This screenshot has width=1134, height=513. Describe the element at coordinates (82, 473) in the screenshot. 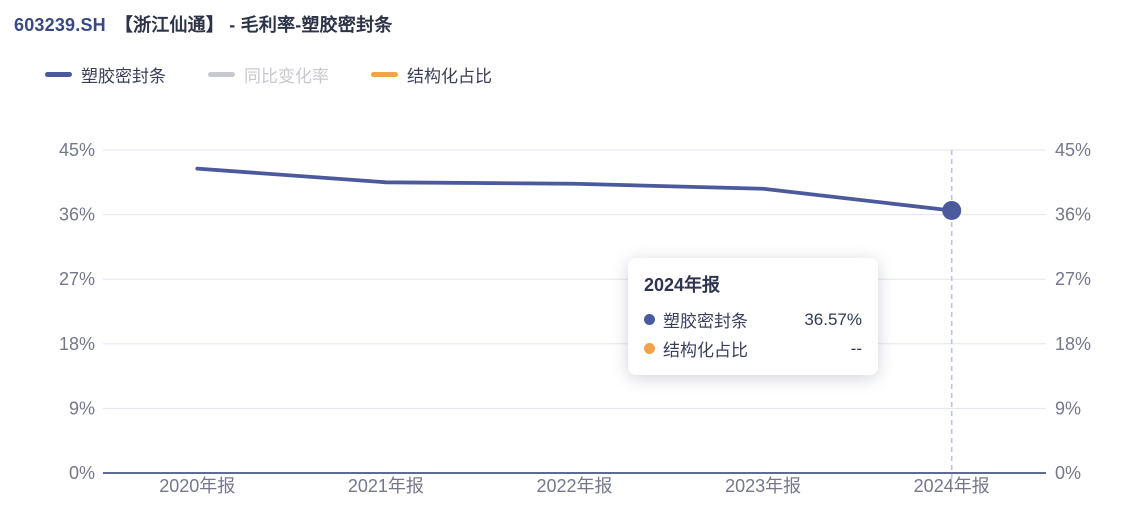

I see `y-axis-tick-label-left: 0%` at that location.